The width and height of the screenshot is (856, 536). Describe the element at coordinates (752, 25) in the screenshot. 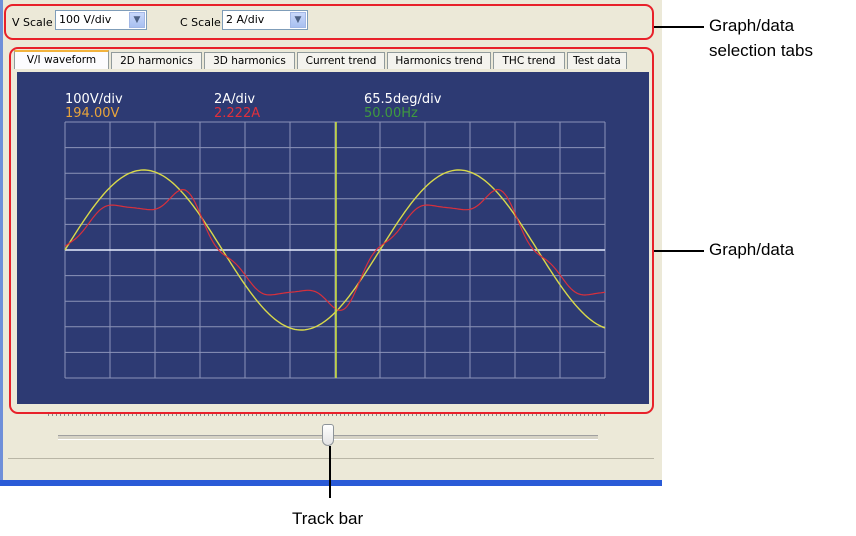

I see `tabs-callout-label-line1: Graph/data` at that location.